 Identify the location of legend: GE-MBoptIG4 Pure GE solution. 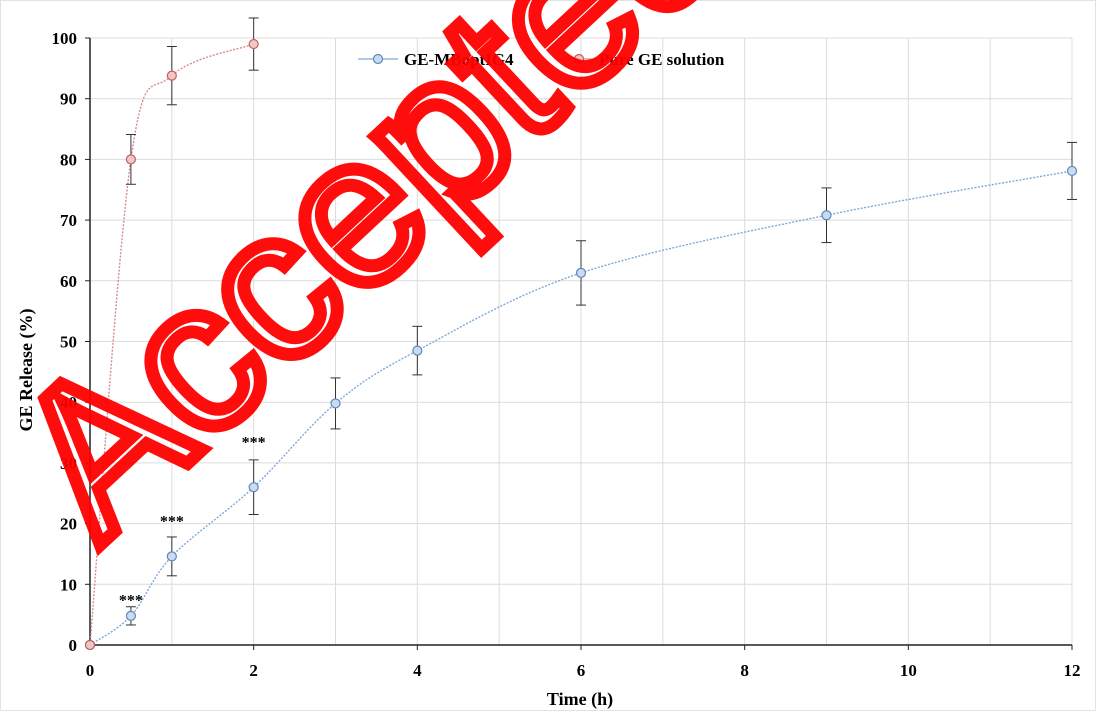
(541, 59).